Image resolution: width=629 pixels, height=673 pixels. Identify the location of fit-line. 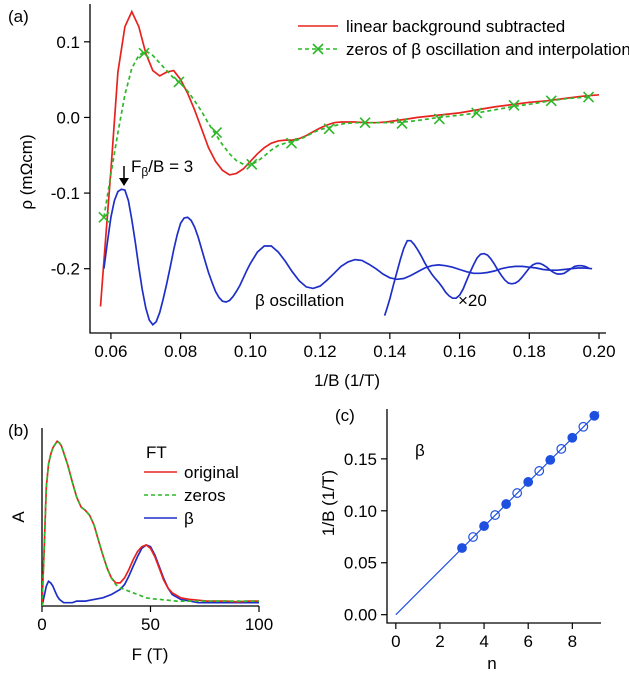
(497, 513).